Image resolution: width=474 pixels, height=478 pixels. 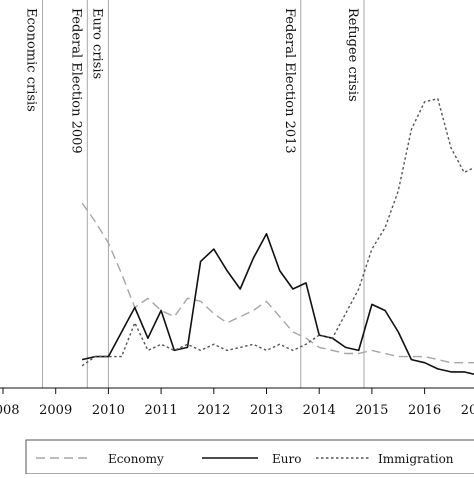 I want to click on event-label-1: Federal Election 2009, so click(x=75, y=81).